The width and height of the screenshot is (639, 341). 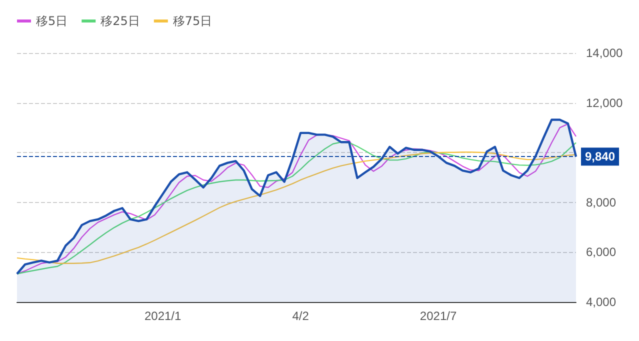 I want to click on legend-label: 移75日, so click(x=192, y=21).